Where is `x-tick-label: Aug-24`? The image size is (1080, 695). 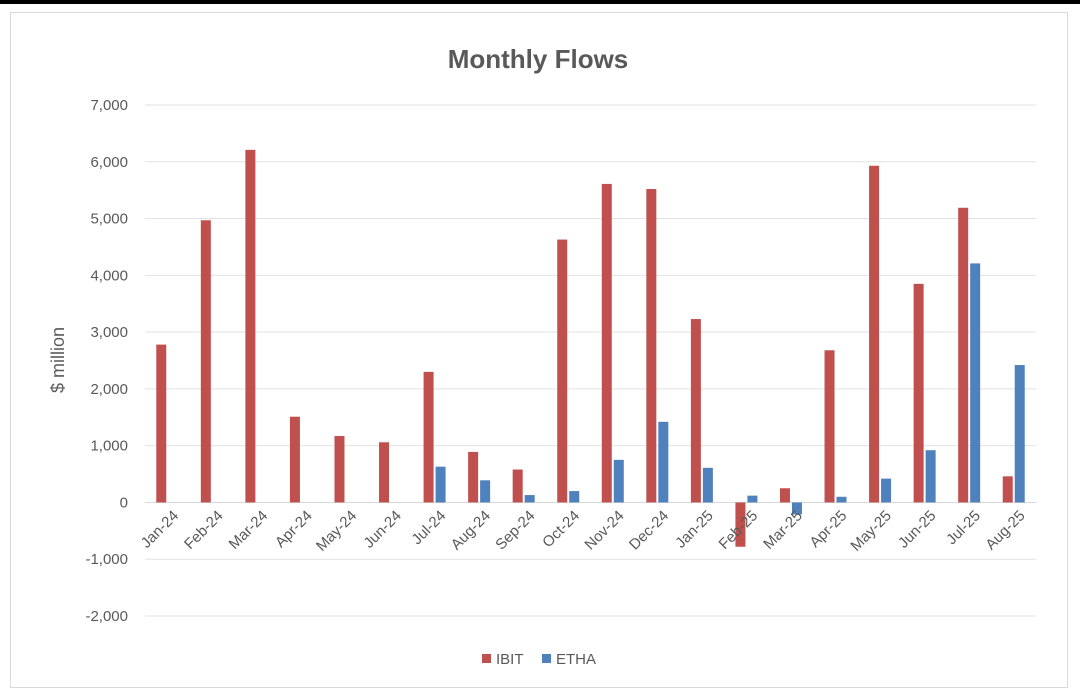 x-tick-label: Aug-24 is located at coordinates (471, 530).